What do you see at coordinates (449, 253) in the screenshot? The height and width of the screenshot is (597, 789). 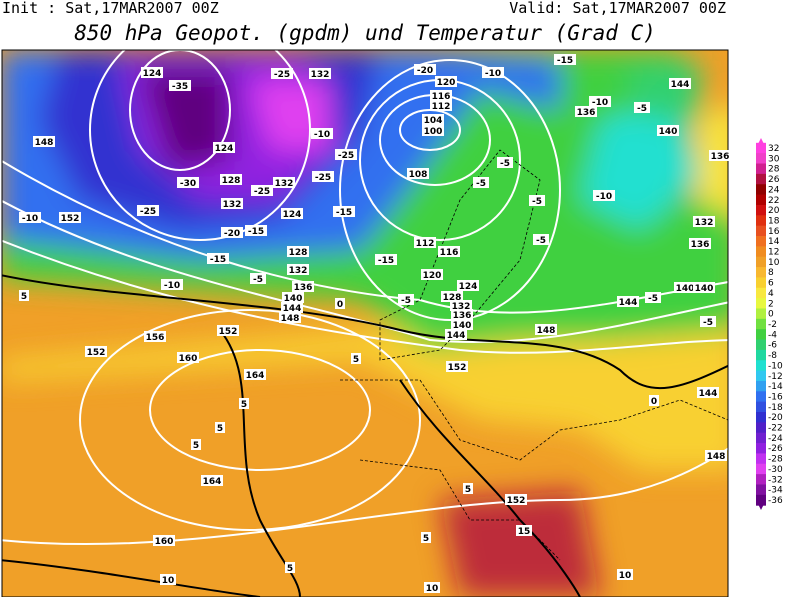 I see `contour-label: 116` at bounding box center [449, 253].